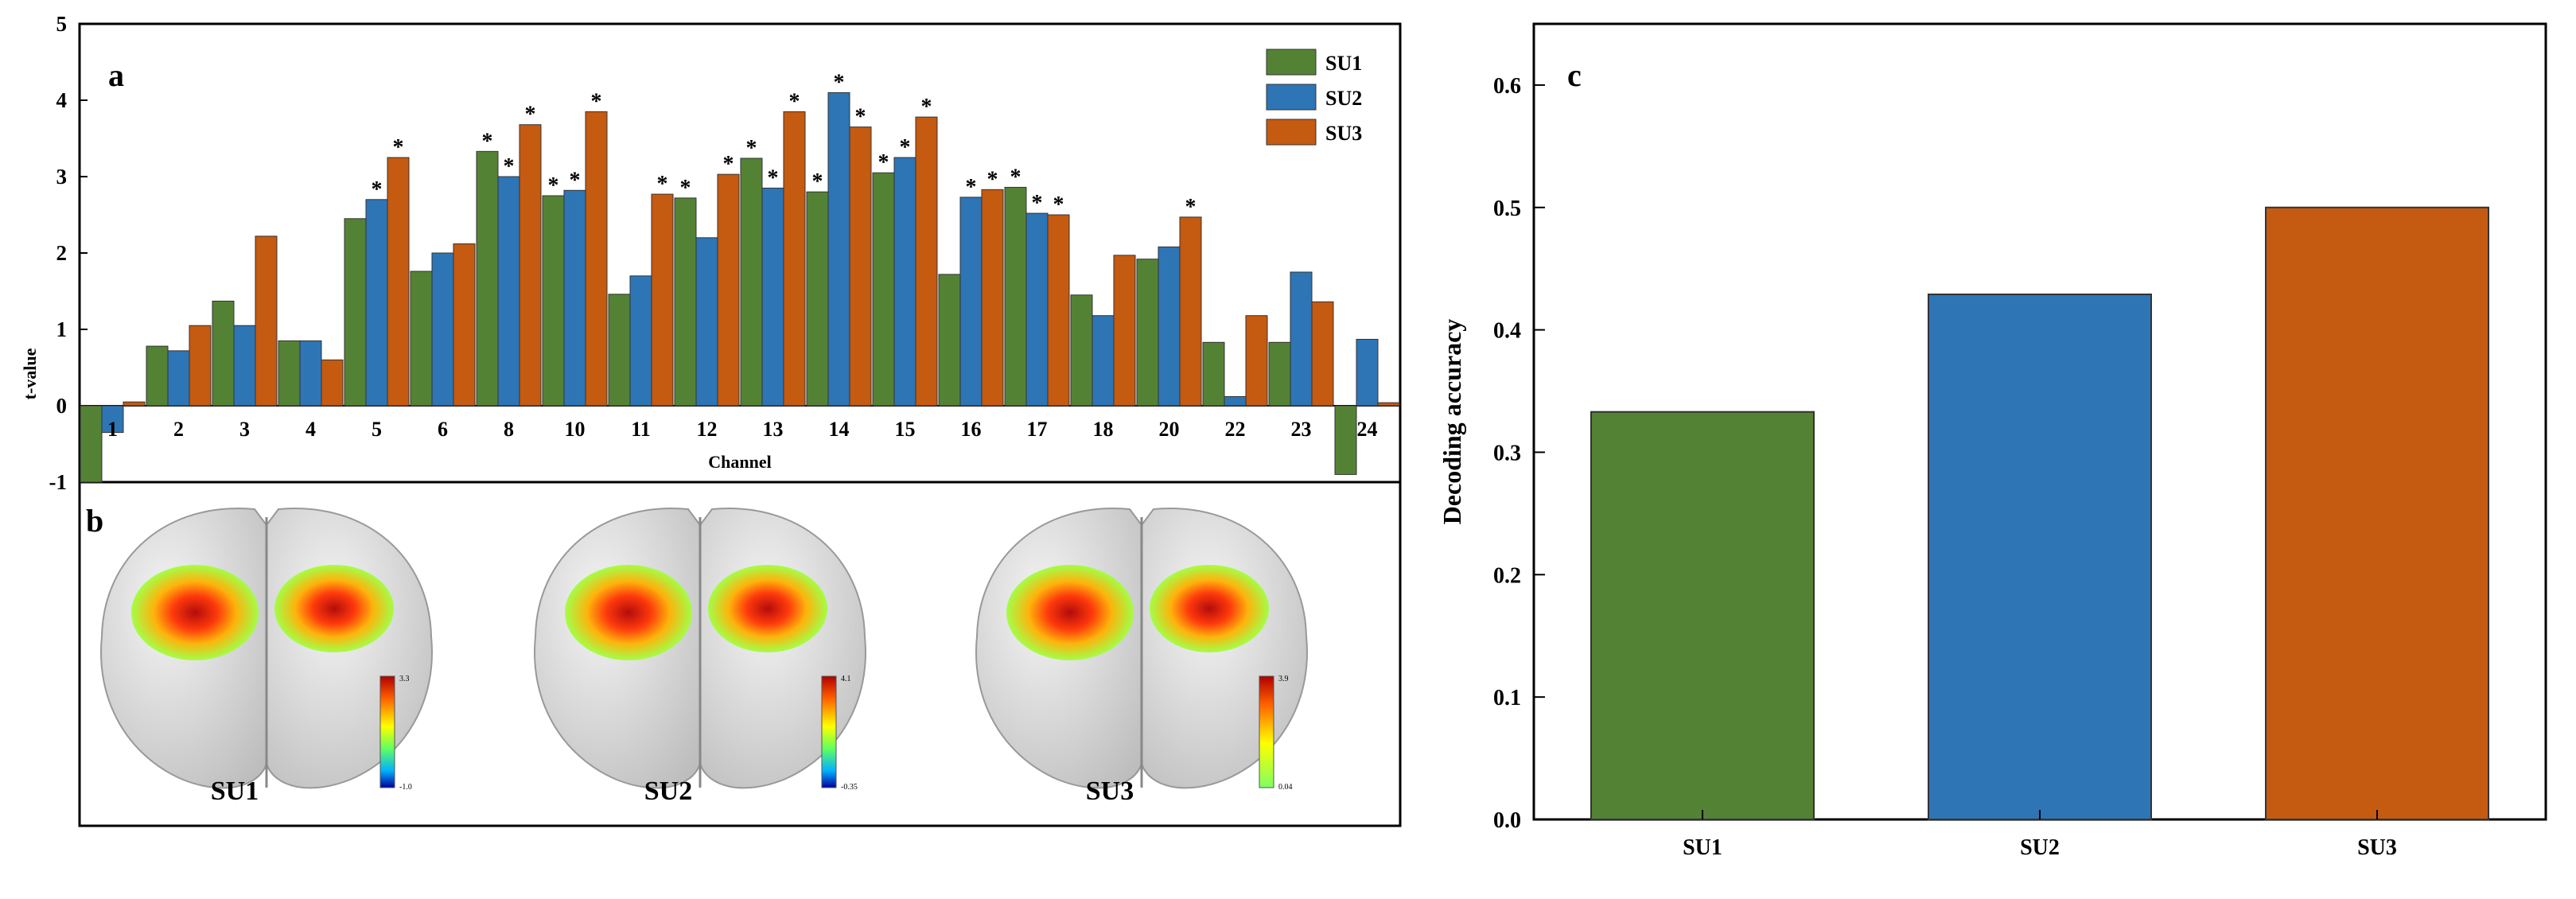 The height and width of the screenshot is (899, 2576). Describe the element at coordinates (30, 374) in the screenshot. I see `y-axis-label: t-value` at that location.